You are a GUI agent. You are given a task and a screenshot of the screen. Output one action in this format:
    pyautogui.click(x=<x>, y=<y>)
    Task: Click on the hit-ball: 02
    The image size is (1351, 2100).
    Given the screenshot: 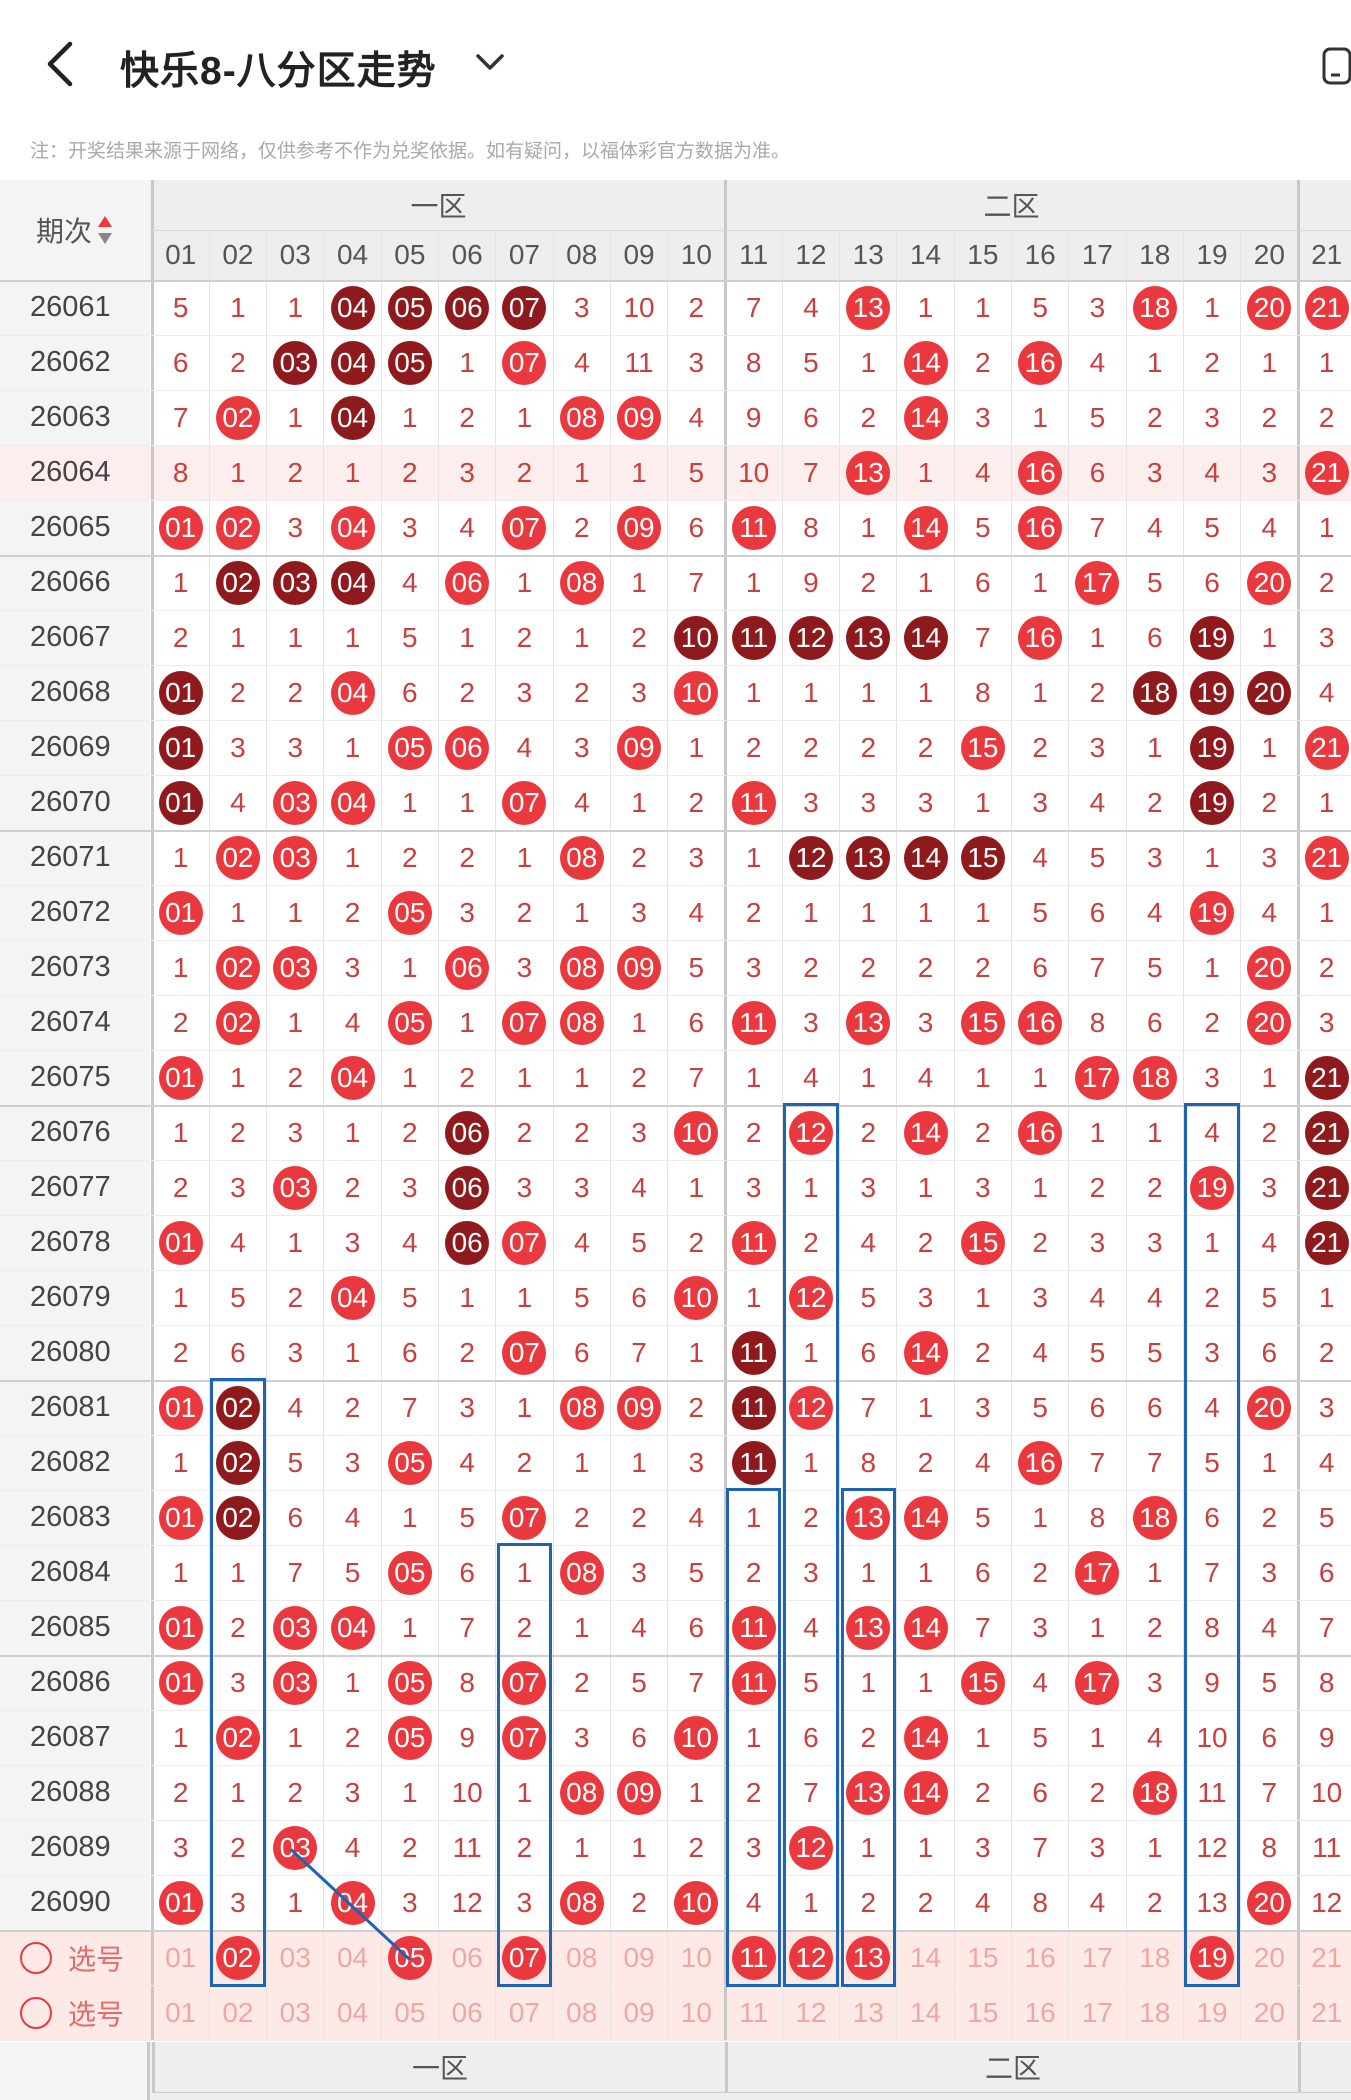 What is the action you would take?
    pyautogui.click(x=237, y=1407)
    